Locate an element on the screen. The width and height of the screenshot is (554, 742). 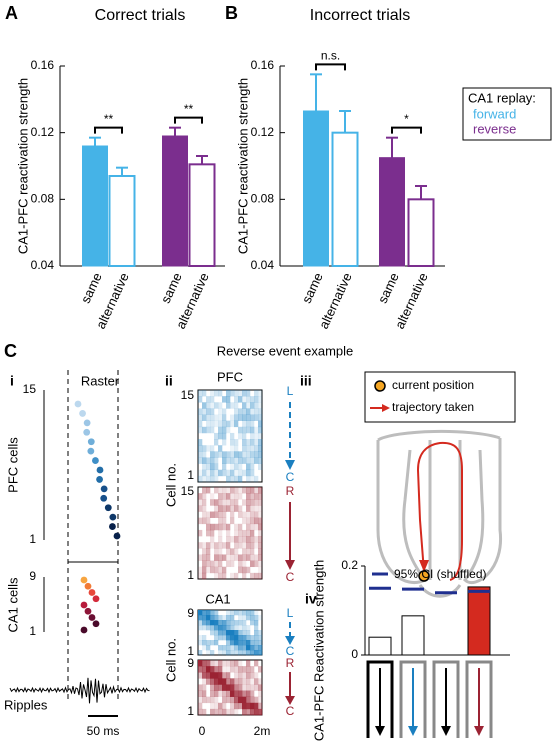
panel-label: iv is located at coordinates (311, 599).